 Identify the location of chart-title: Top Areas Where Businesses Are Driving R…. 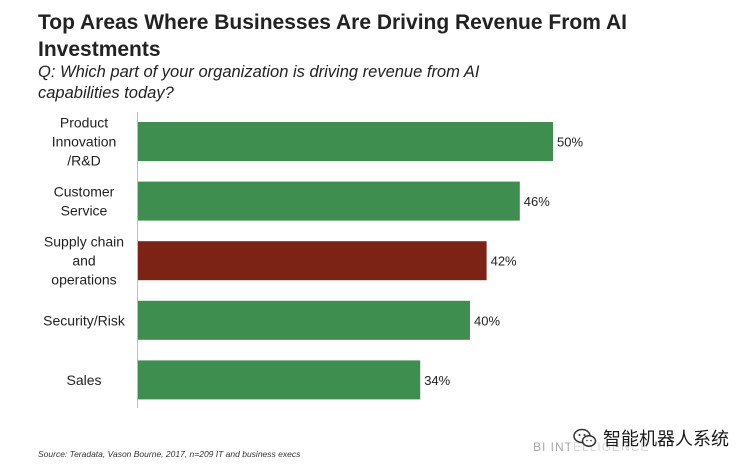
(332, 36).